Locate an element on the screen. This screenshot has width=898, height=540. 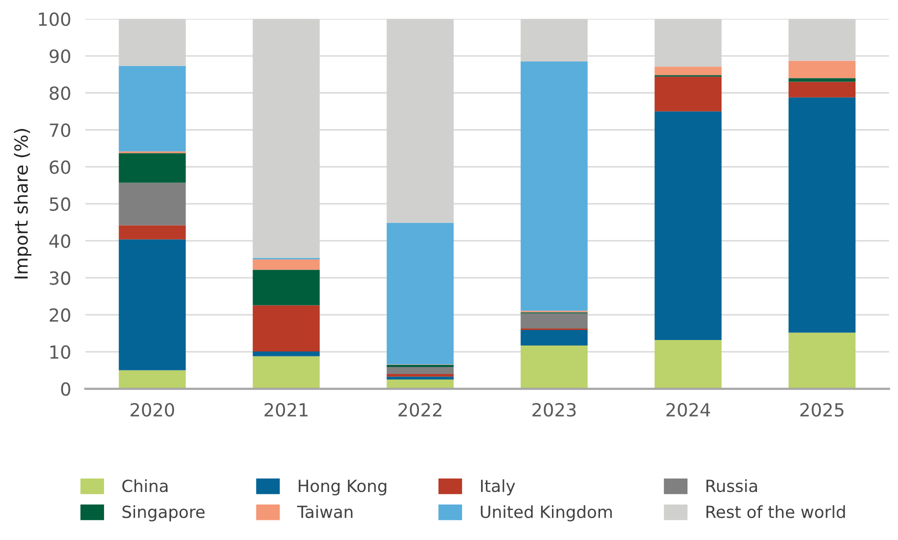
x-tick-label: 2025 is located at coordinates (822, 410).